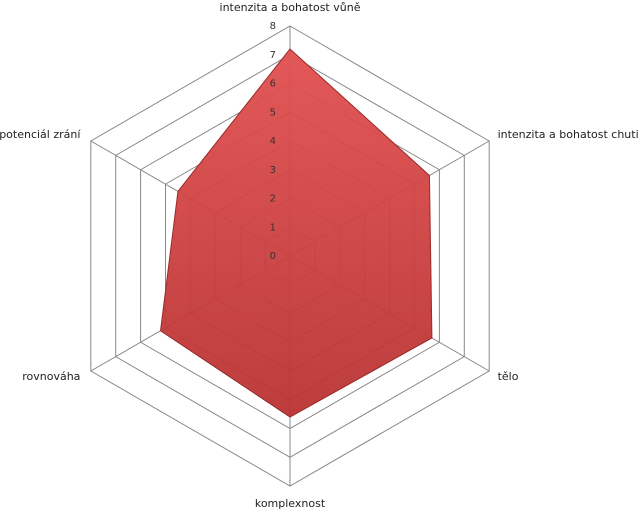 The height and width of the screenshot is (513, 644). I want to click on category-label: intenzita a bohatost vůně, so click(290, 7).